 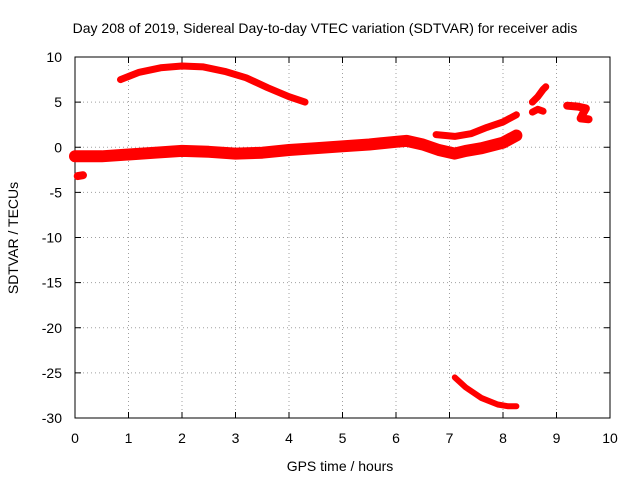 I want to click on x-tick-label: 10, so click(x=610, y=438).